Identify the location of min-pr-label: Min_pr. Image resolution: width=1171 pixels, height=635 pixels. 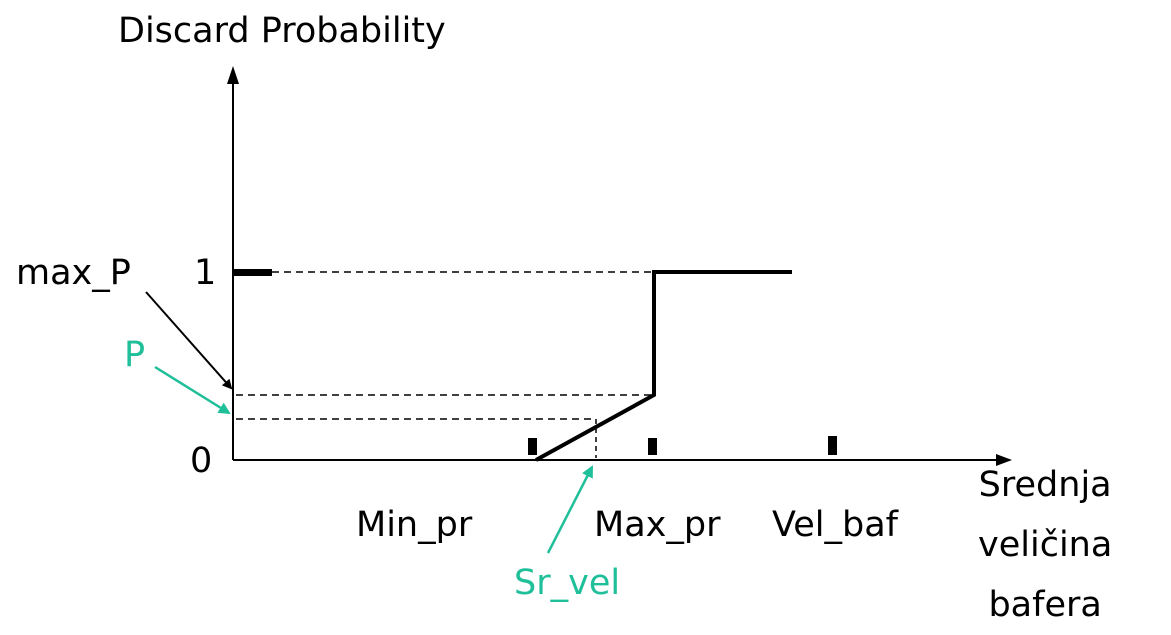
(414, 525).